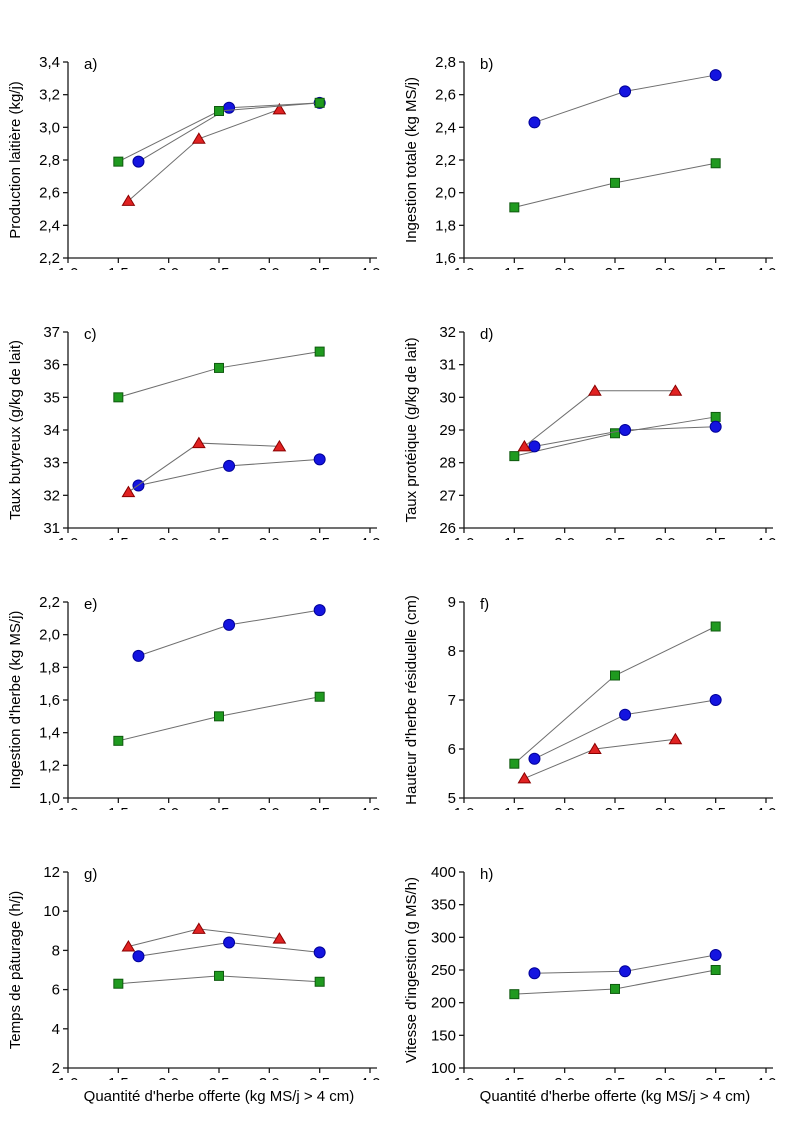  Describe the element at coordinates (452, 700) in the screenshot. I see `svg-text: 7` at that location.